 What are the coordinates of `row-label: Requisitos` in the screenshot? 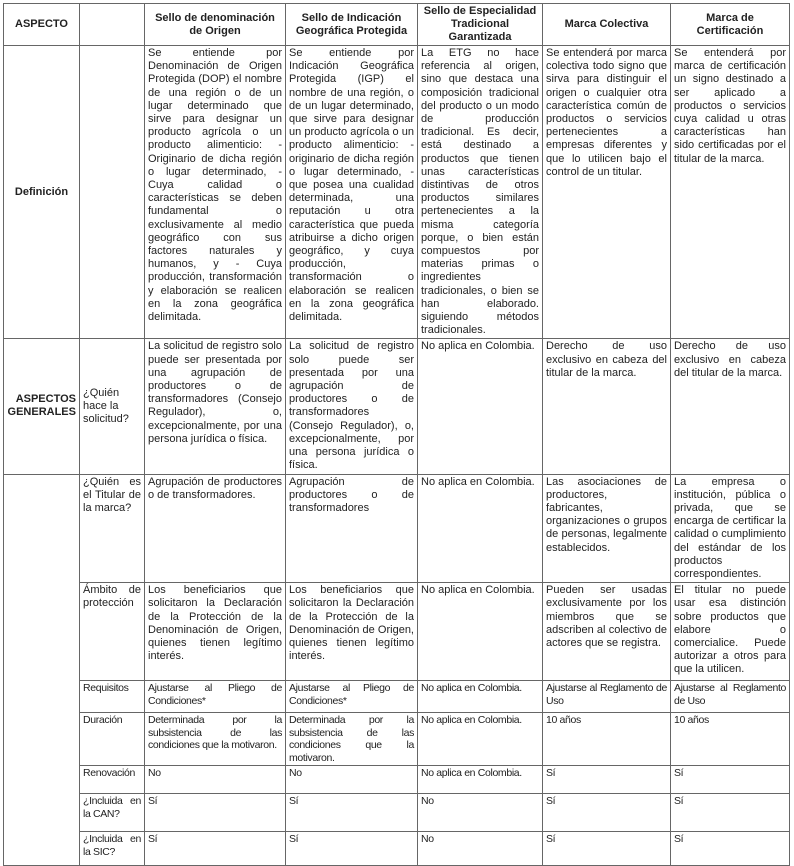 It's located at (112, 697).